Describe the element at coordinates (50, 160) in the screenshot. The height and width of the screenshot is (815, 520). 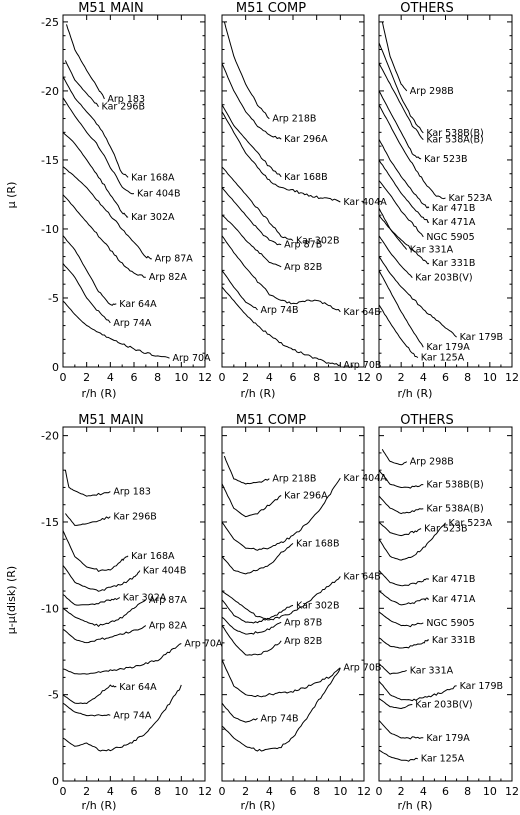
I see `y-tick-label: -15` at that location.